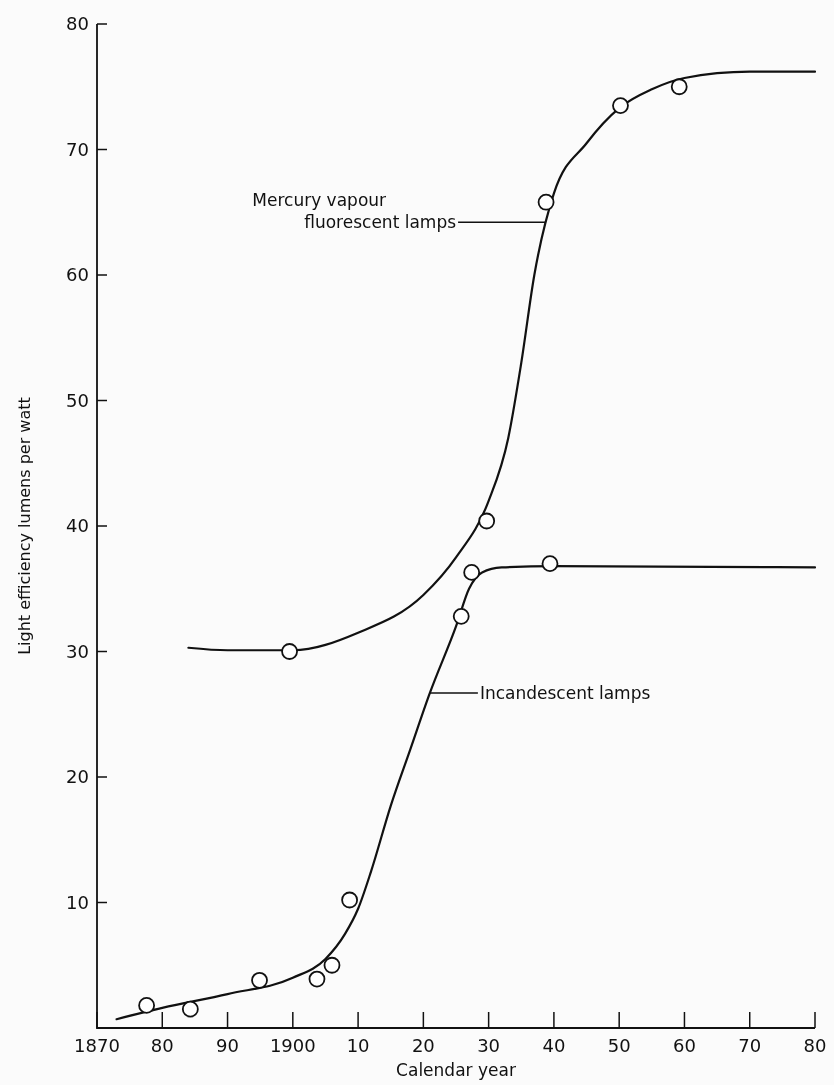 Image resolution: width=834 pixels, height=1085 pixels. What do you see at coordinates (554, 1045) in the screenshot?
I see `x-tick-label: 40` at bounding box center [554, 1045].